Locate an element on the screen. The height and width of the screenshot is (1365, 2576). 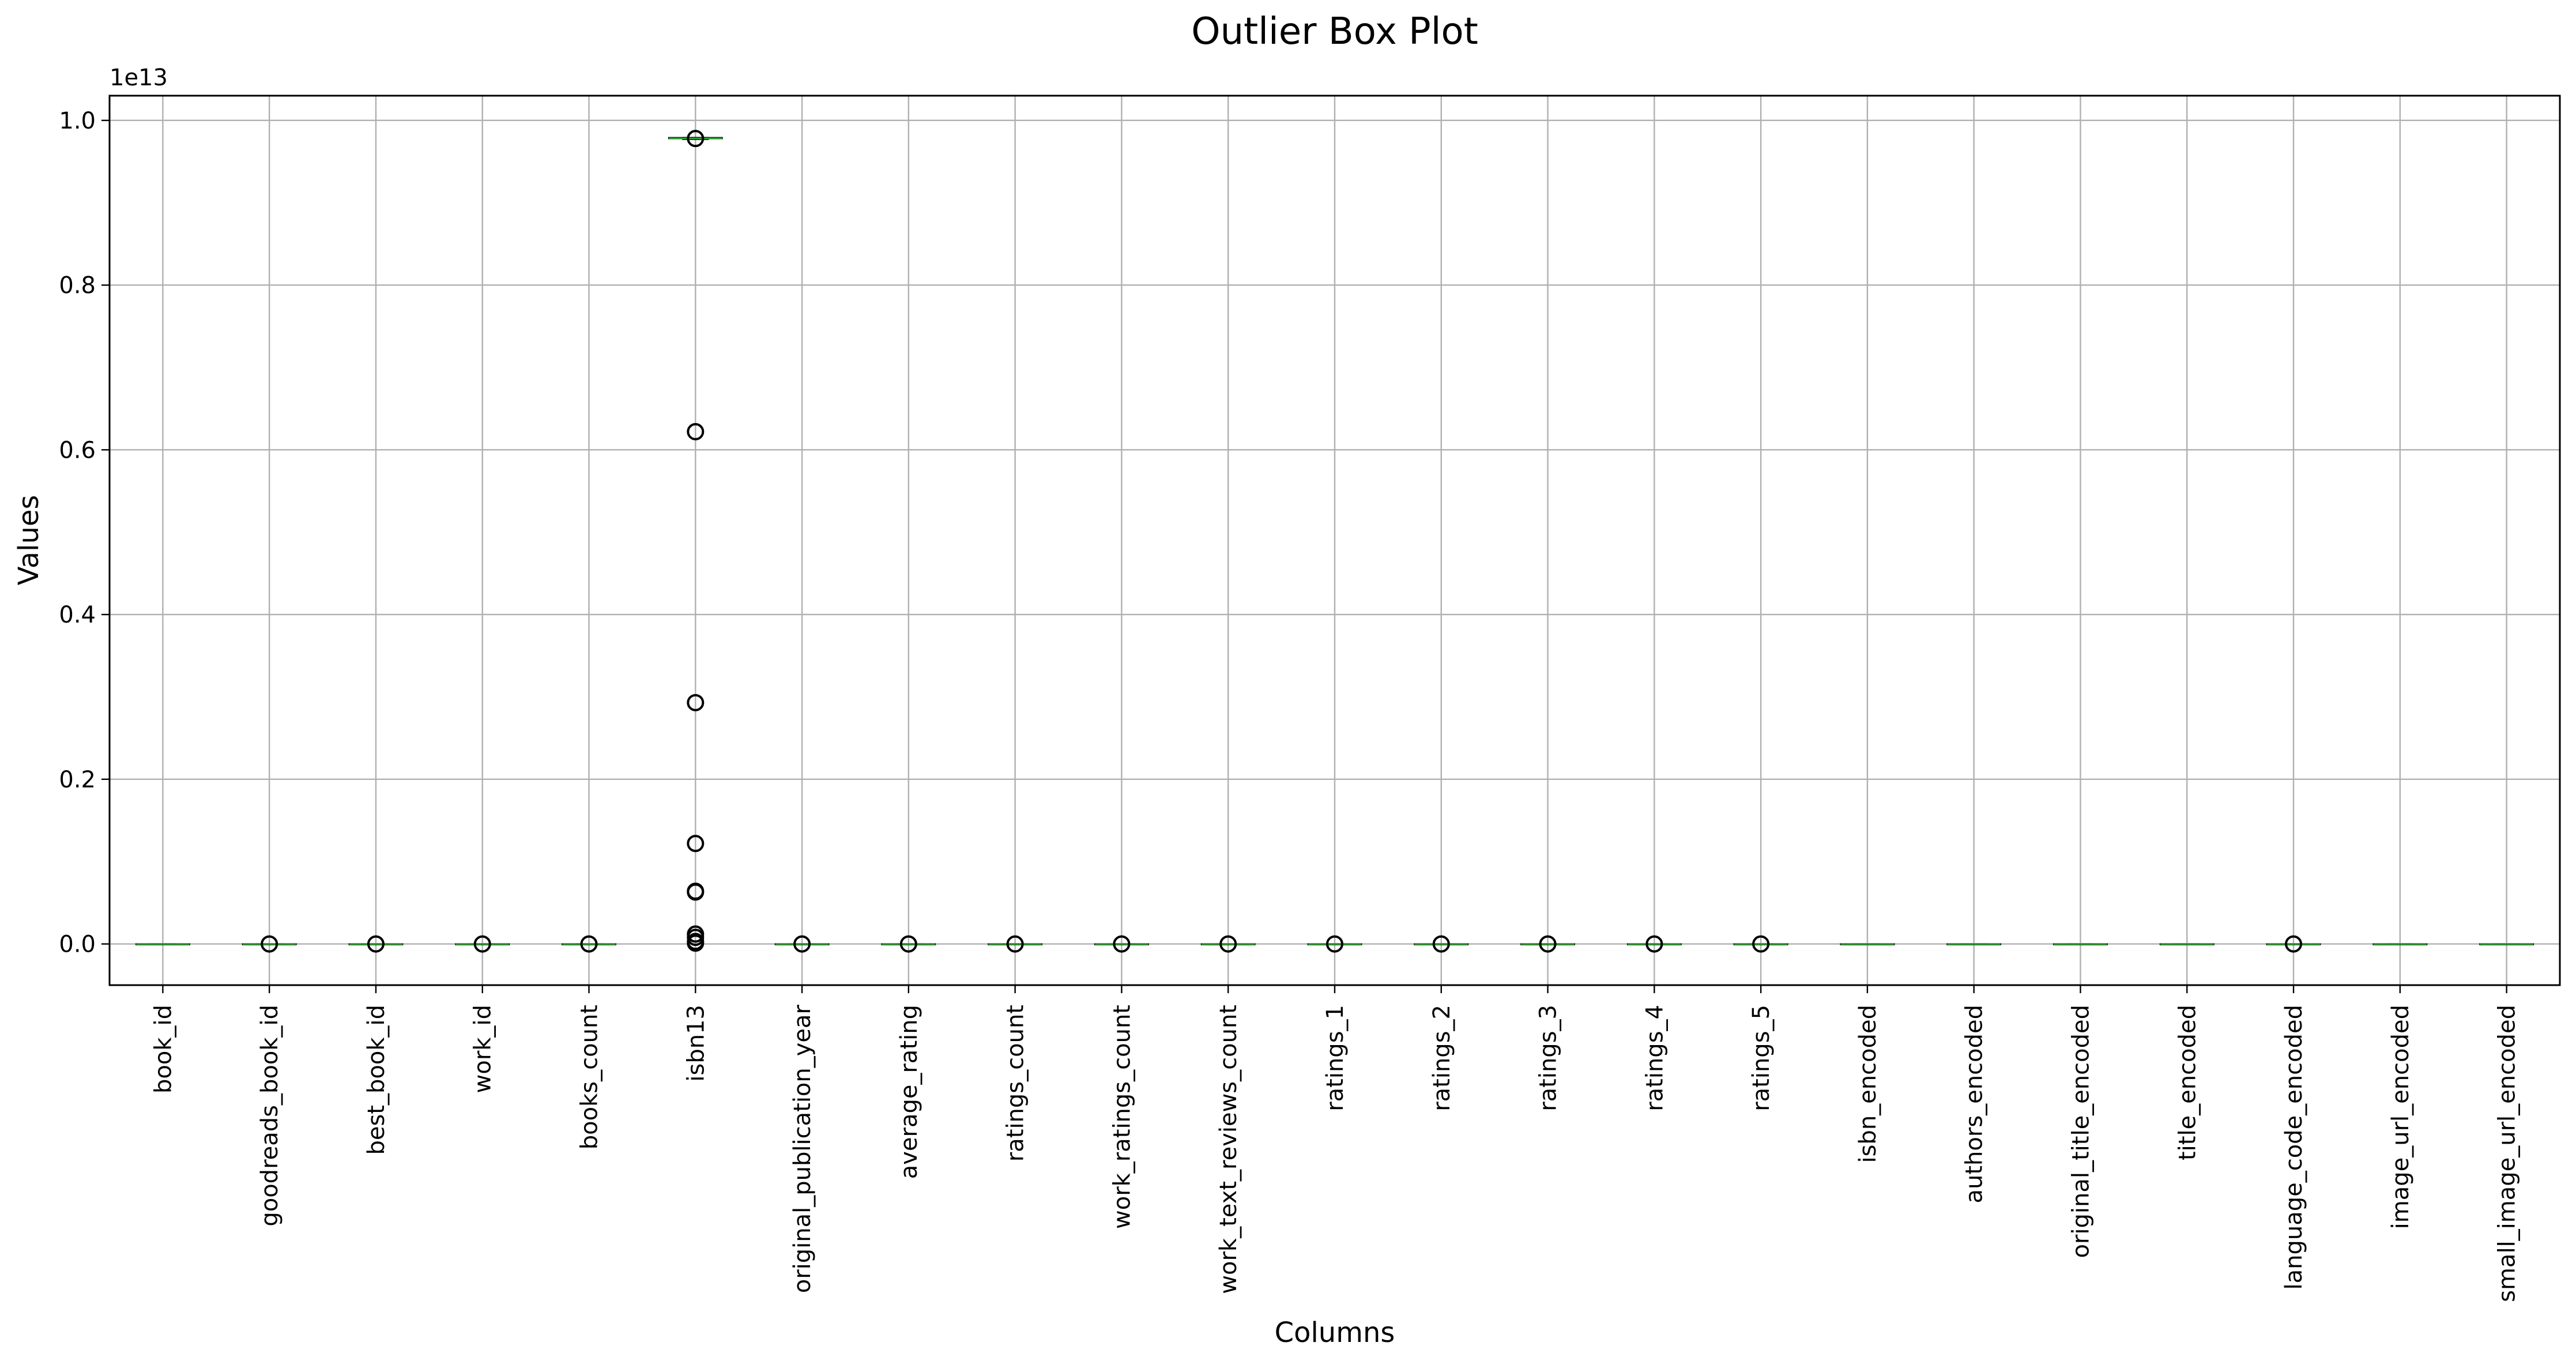
box-work_text_reviews_count is located at coordinates (1228, 944).